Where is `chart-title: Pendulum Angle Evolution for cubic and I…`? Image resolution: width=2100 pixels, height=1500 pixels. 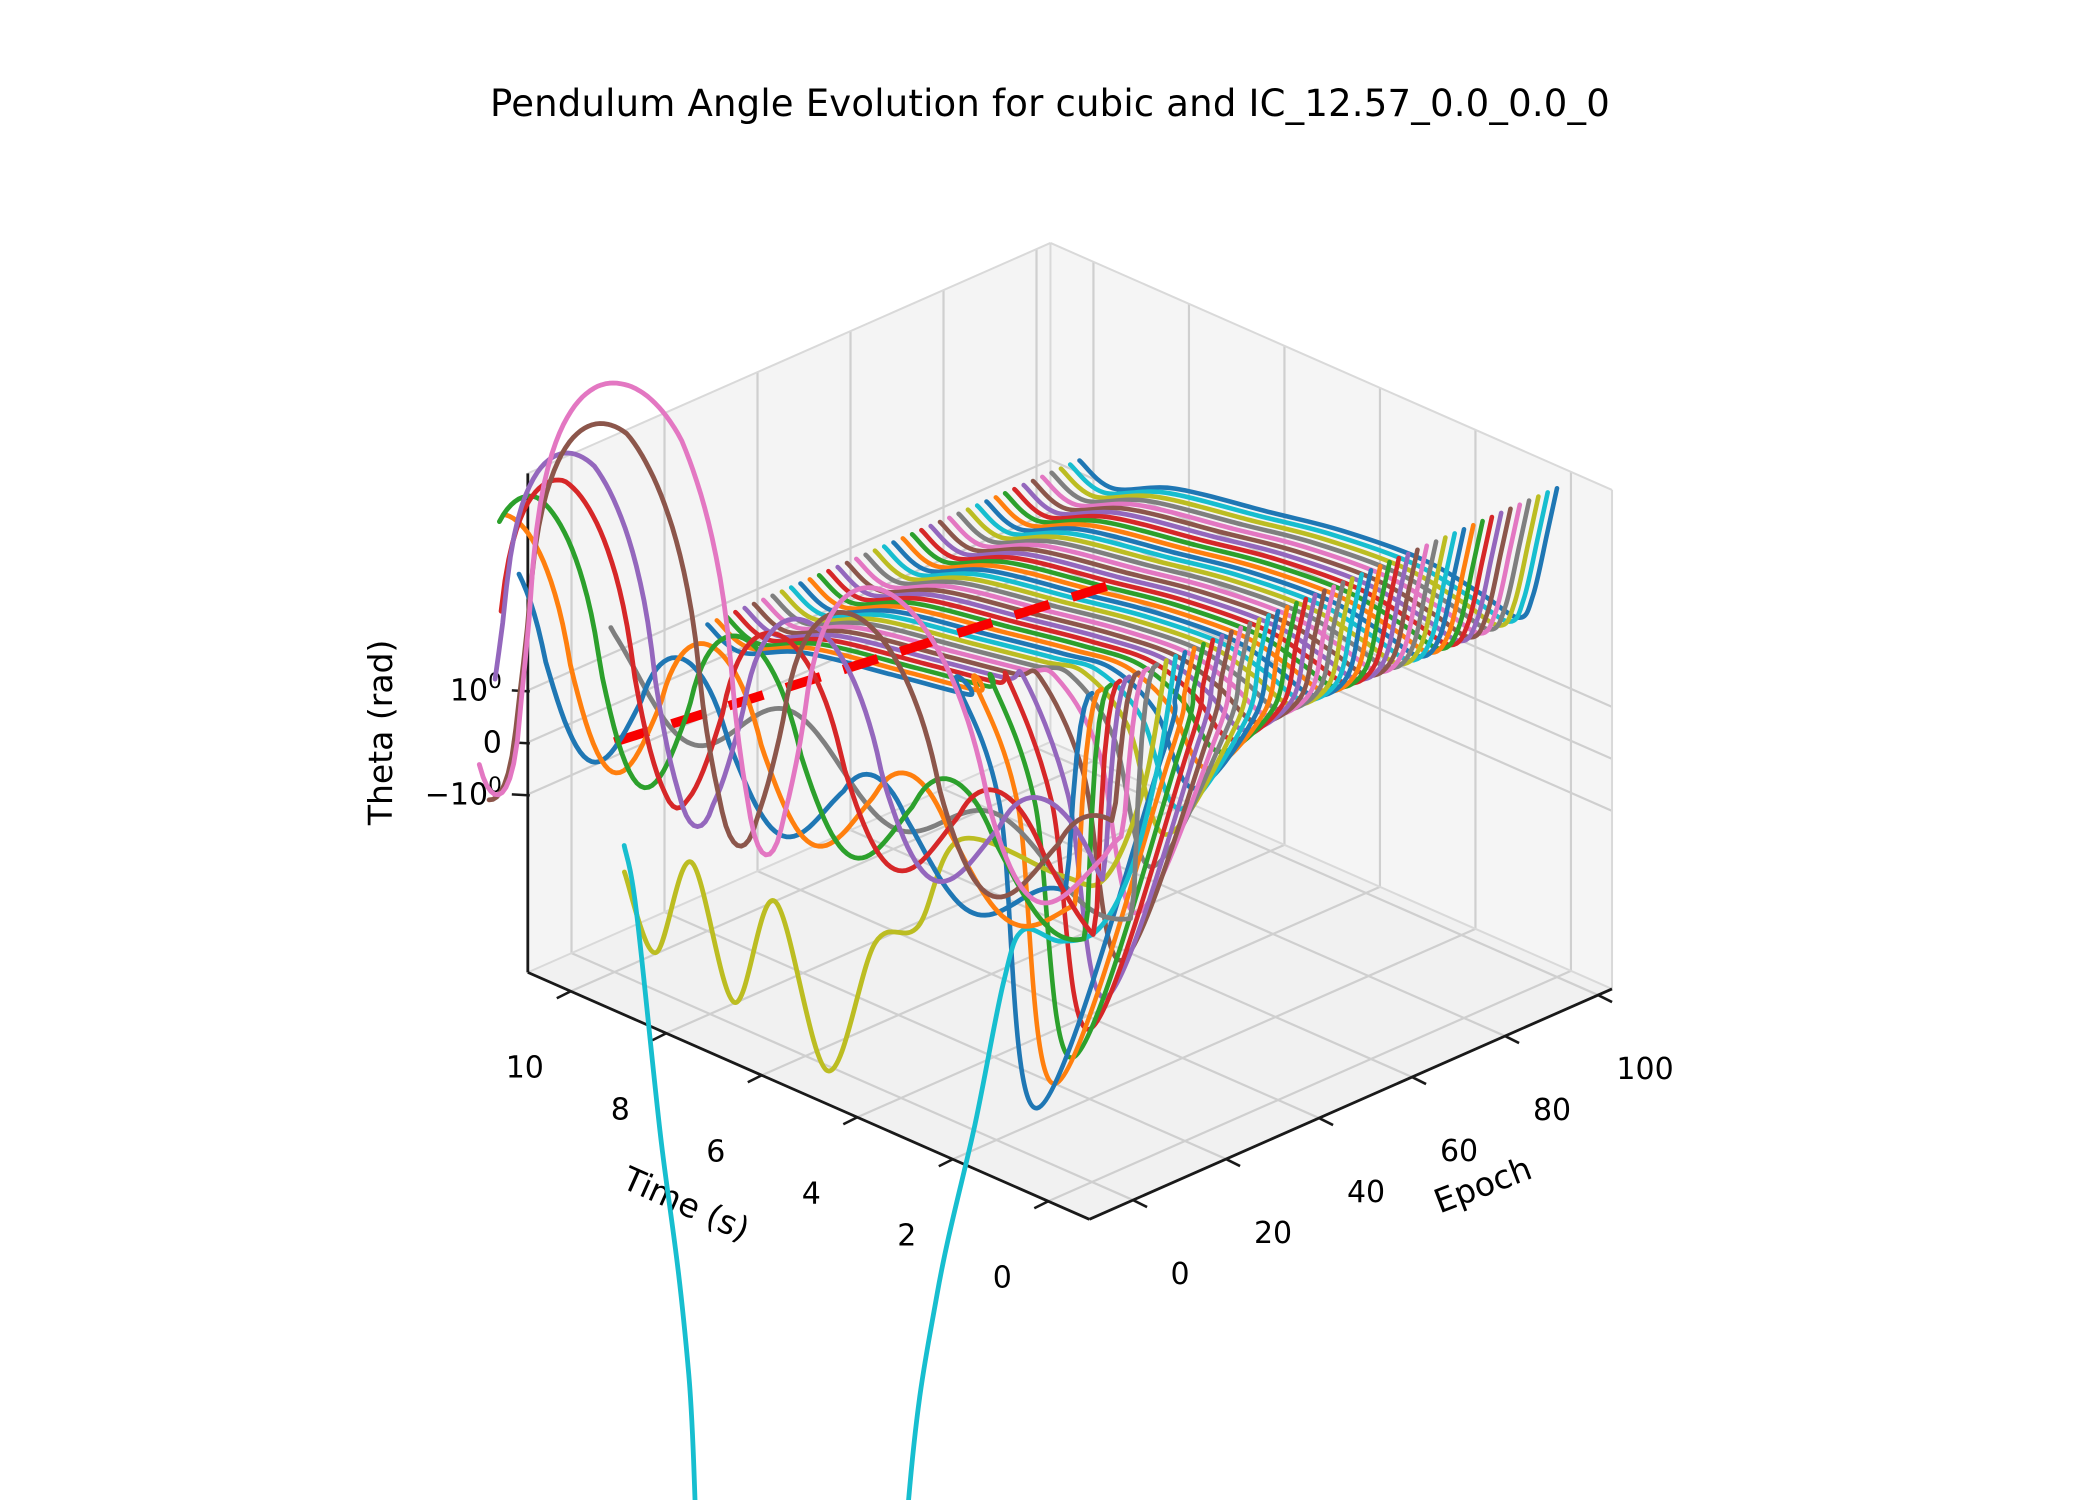
chart-title: Pendulum Angle Evolution for cubic and I… is located at coordinates (1050, 103).